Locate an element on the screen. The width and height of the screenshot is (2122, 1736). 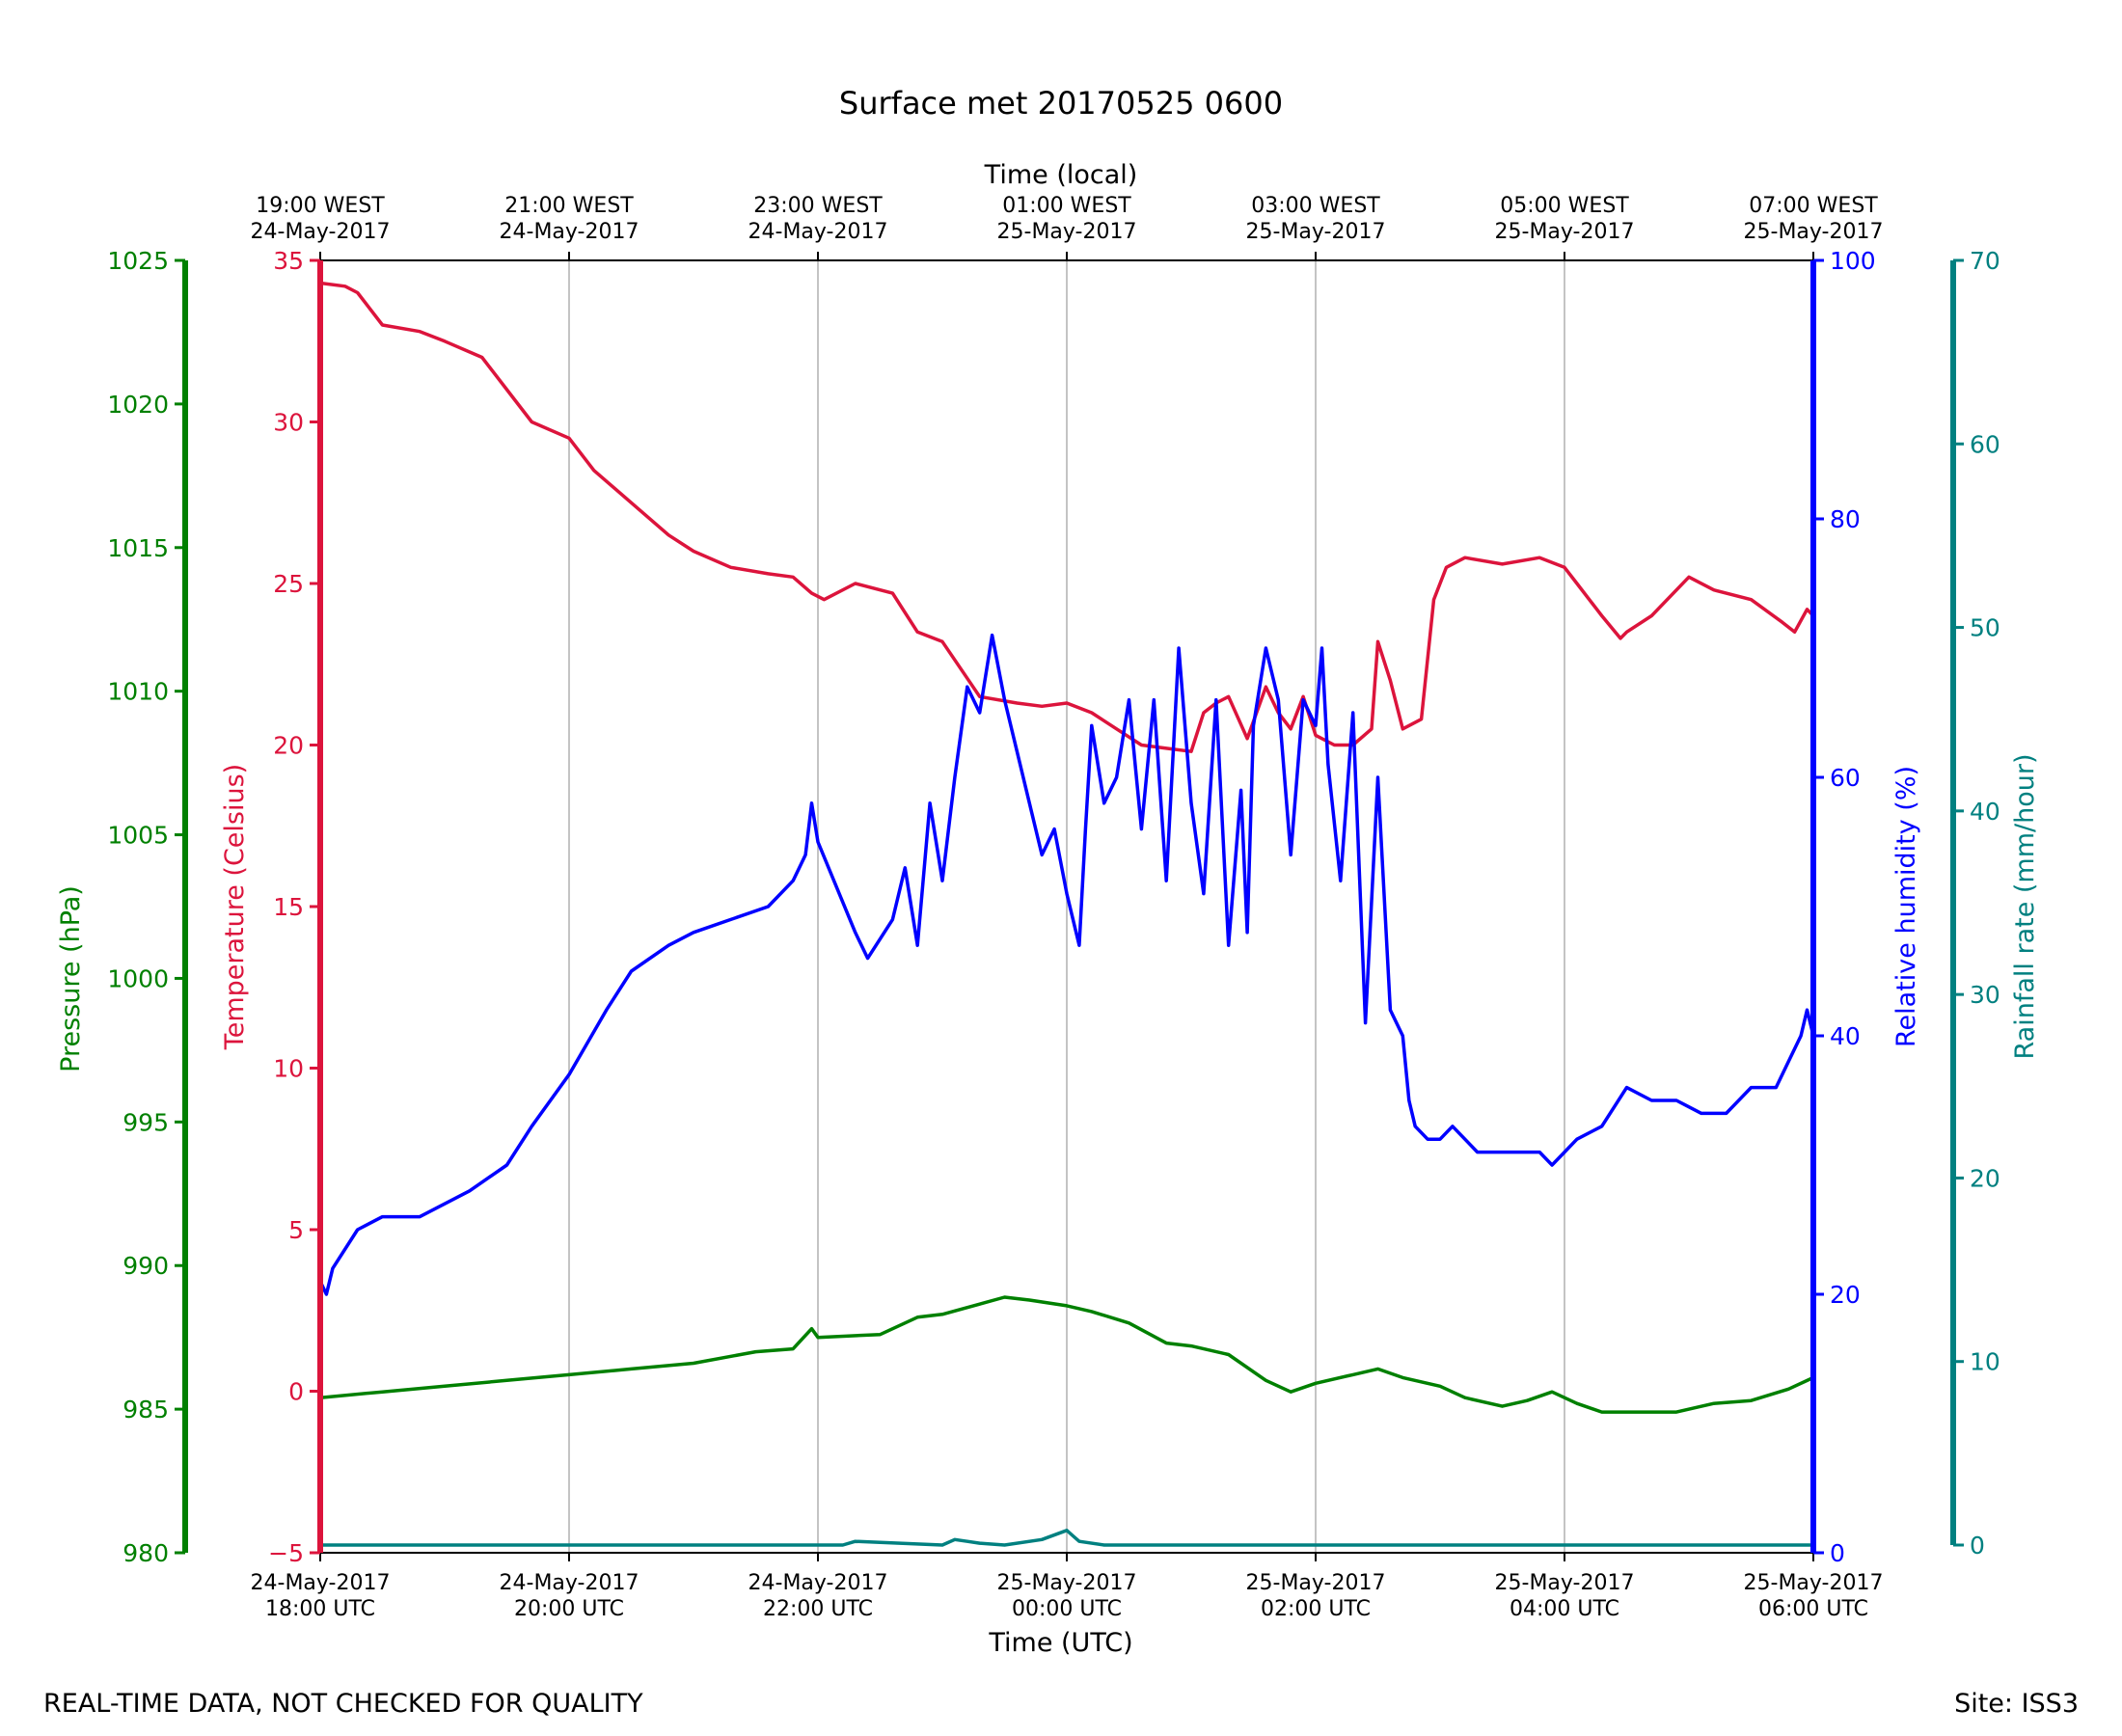
temperature-tick-label: 15 is located at coordinates (289, 907).